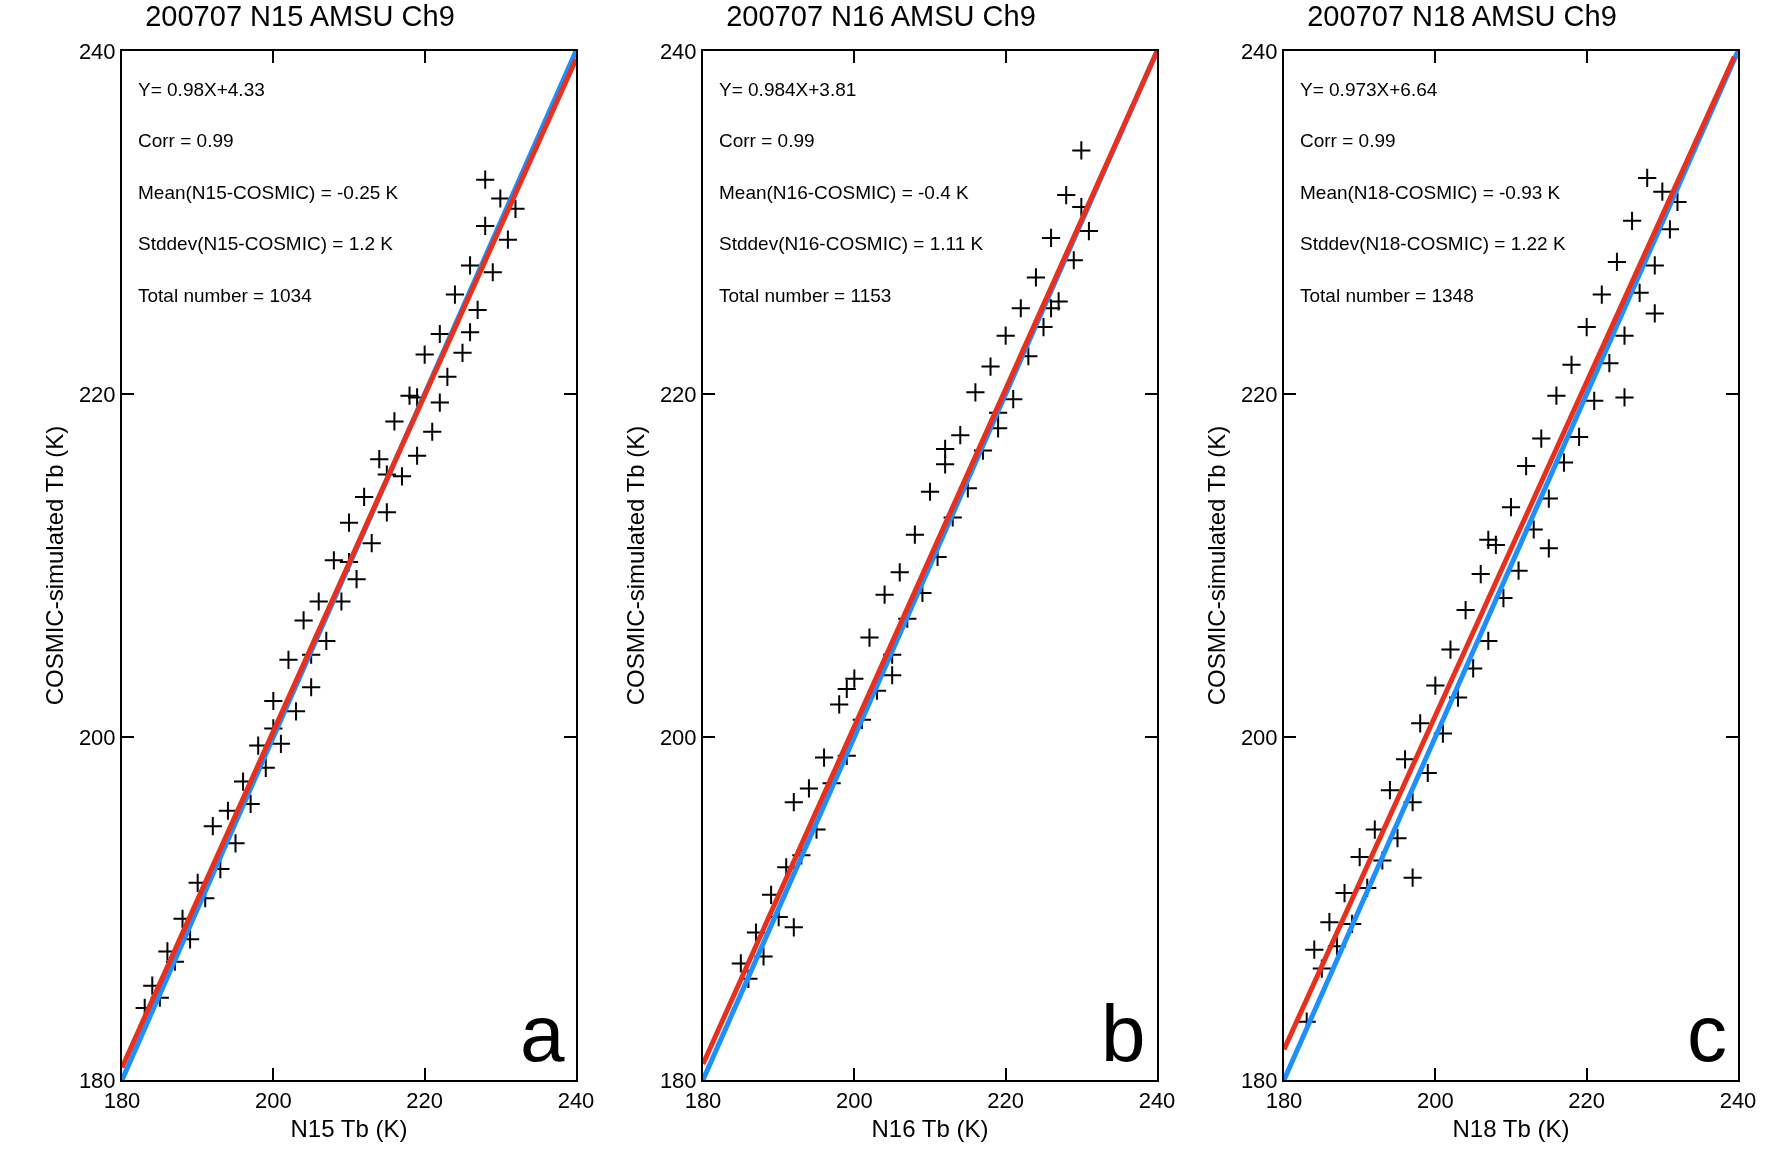 This screenshot has height=1166, width=1777. I want to click on annotation: Y= 0.973X+6.64, so click(1369, 89).